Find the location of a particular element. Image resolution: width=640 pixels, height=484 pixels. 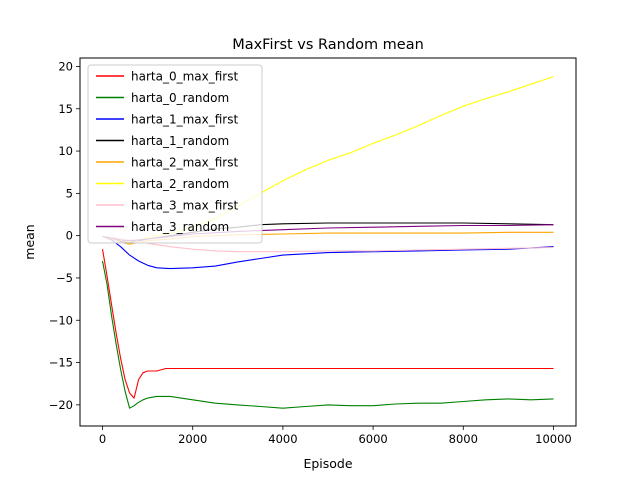

x-tick-label: 8000 is located at coordinates (463, 439).